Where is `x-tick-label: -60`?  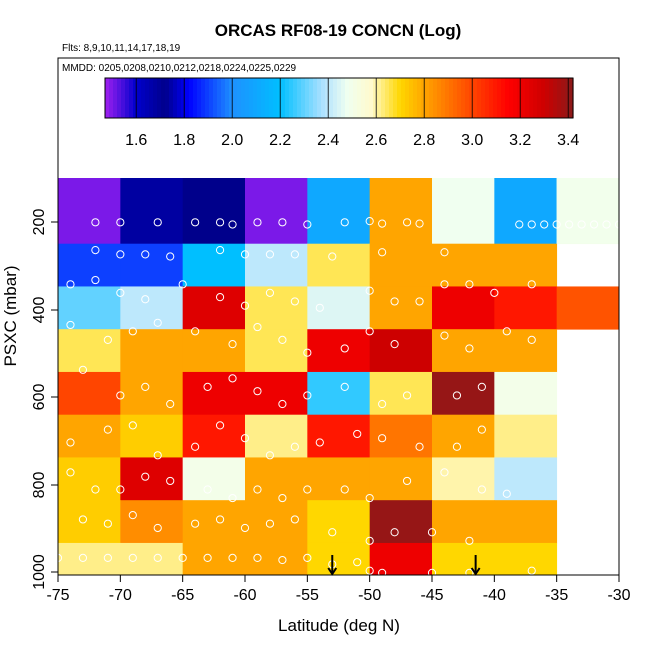
x-tick-label: -60 is located at coordinates (244, 595).